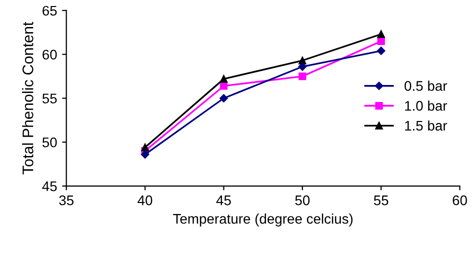  I want to click on x-tick-label: 35, so click(66, 200).